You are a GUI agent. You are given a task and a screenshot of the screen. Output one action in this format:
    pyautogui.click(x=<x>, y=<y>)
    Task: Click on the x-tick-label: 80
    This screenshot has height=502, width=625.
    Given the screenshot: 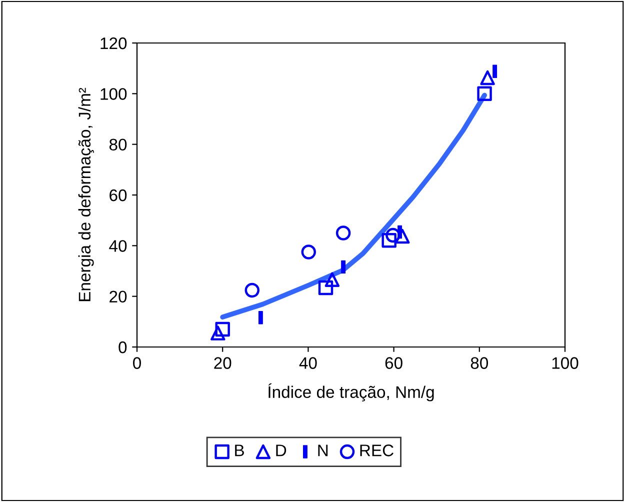 What is the action you would take?
    pyautogui.click(x=479, y=363)
    